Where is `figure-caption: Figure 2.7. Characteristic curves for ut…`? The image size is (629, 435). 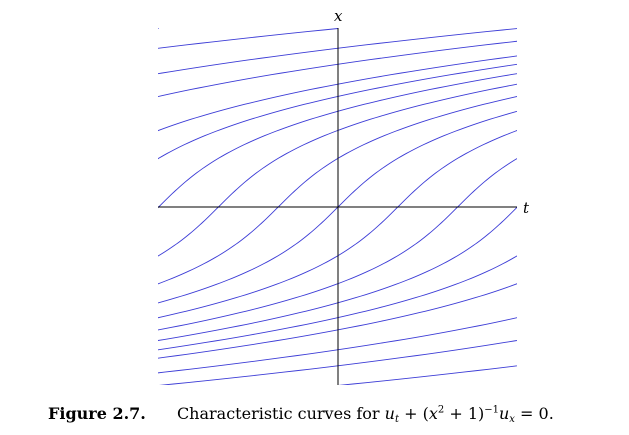 figure-caption: Figure 2.7. Characteristic curves for ut… is located at coordinates (301, 414).